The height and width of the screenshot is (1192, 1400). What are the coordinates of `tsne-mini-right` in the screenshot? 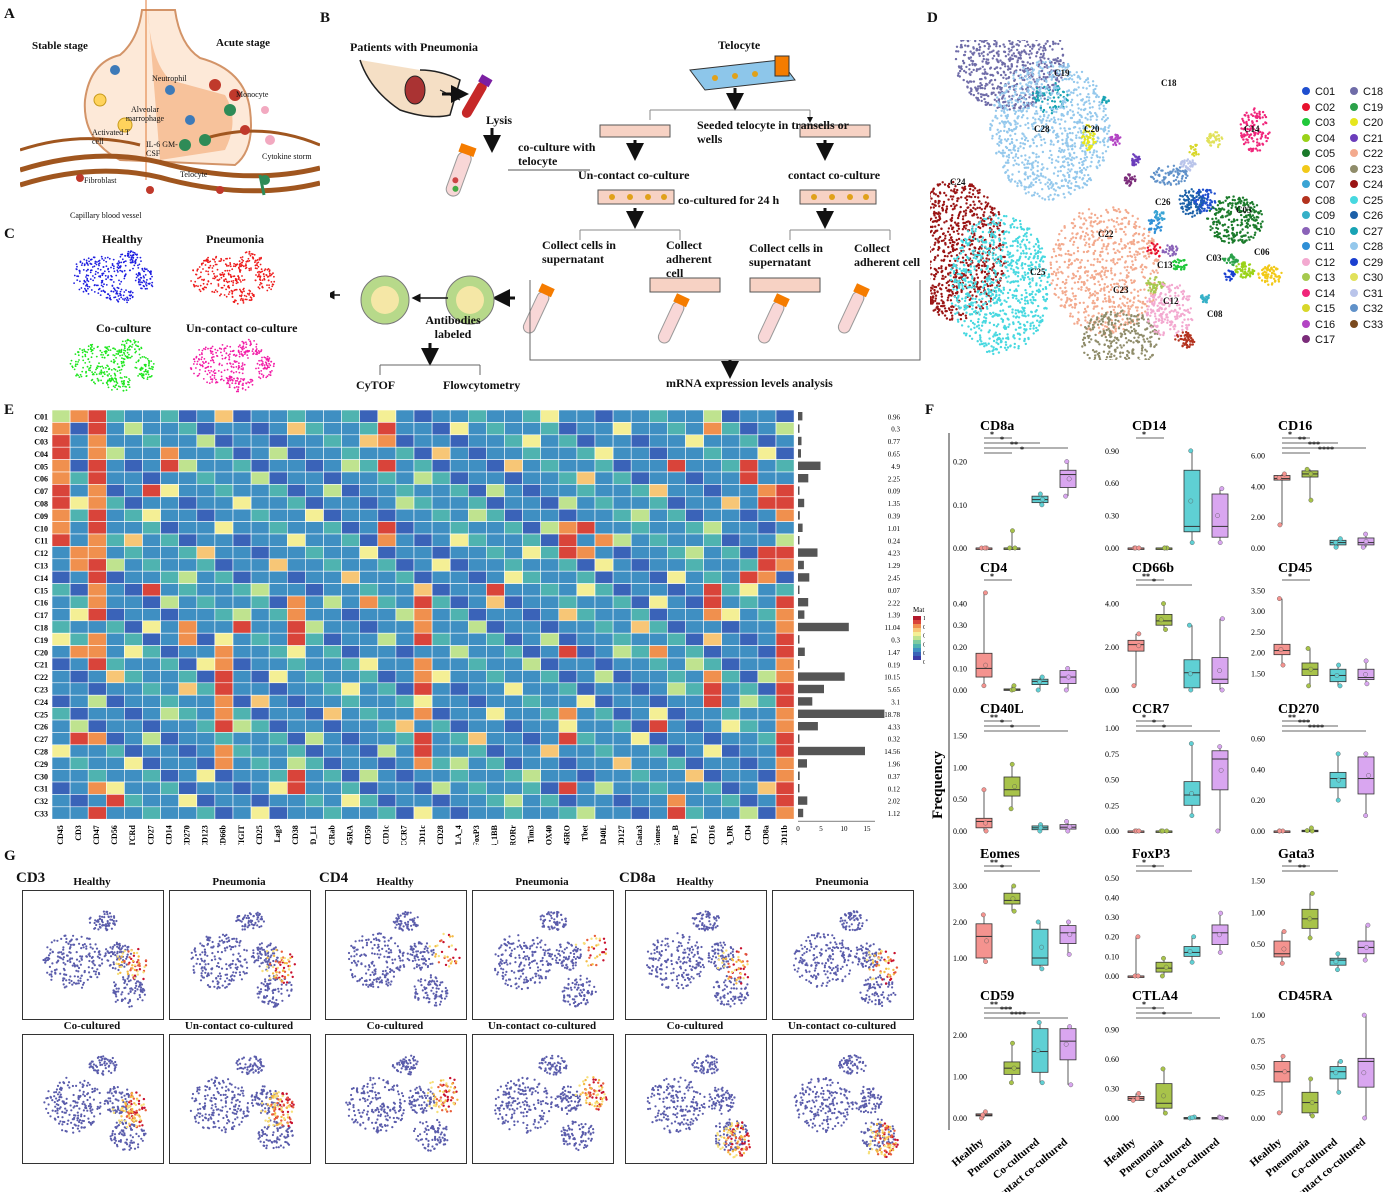 It's located at (265, 280).